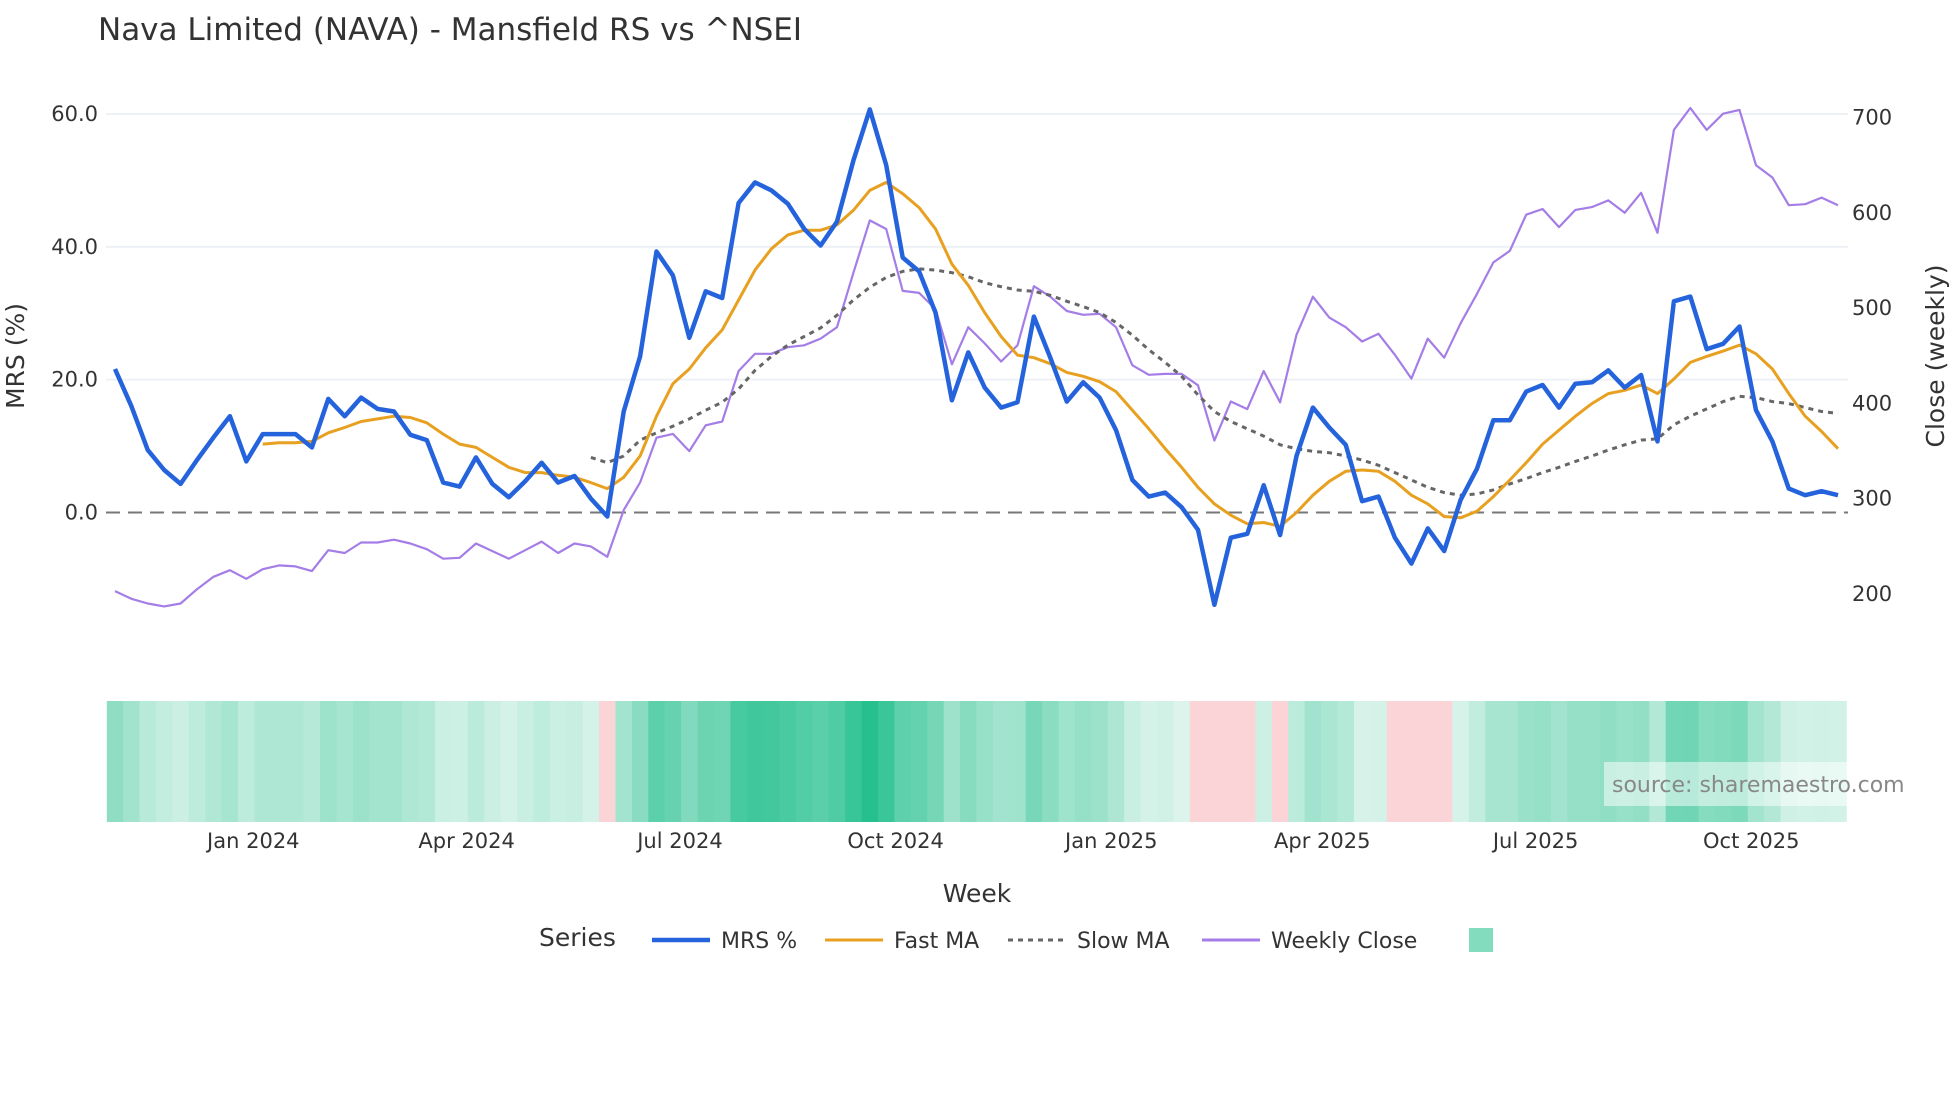 This screenshot has width=1960, height=1106. Describe the element at coordinates (252, 841) in the screenshot. I see `x-tick-label: Jan 2024` at that location.